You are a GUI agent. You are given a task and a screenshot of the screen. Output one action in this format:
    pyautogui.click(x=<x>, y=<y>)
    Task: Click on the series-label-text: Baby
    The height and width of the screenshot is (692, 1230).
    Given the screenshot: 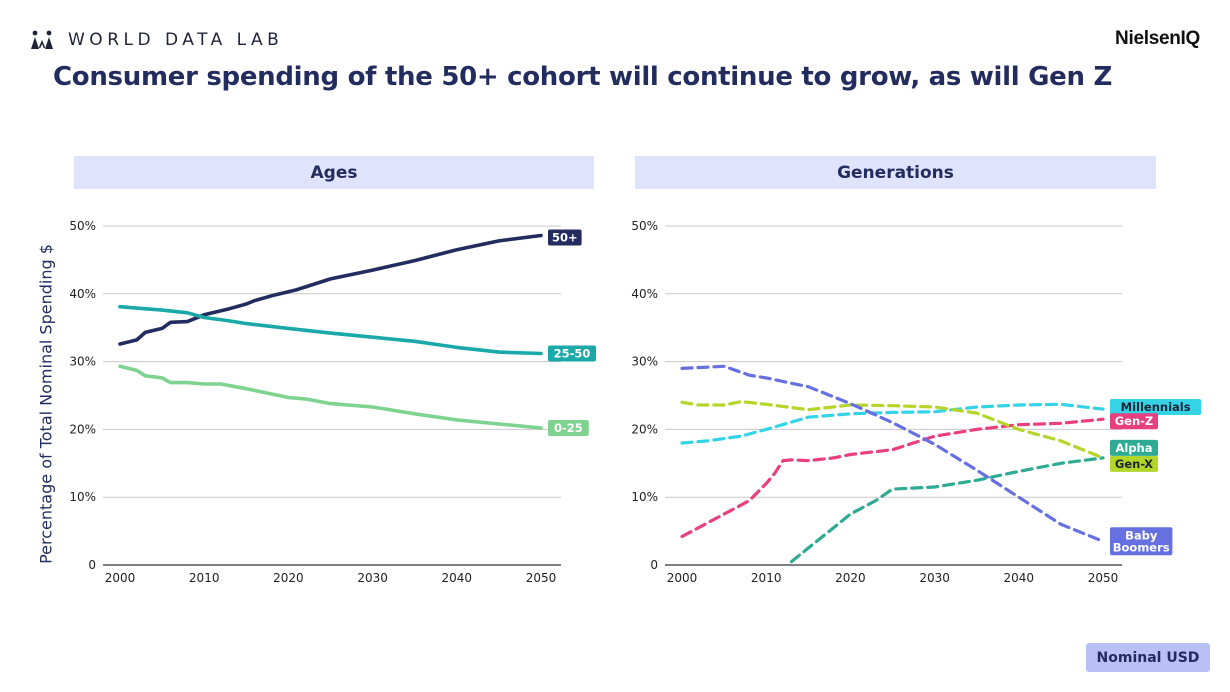 What is the action you would take?
    pyautogui.click(x=1141, y=535)
    